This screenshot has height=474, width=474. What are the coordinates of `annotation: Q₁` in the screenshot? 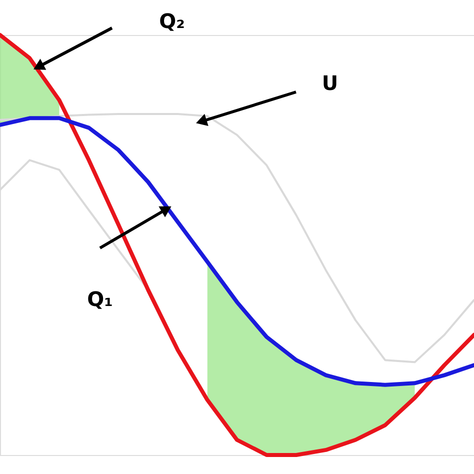 It's located at (100, 299).